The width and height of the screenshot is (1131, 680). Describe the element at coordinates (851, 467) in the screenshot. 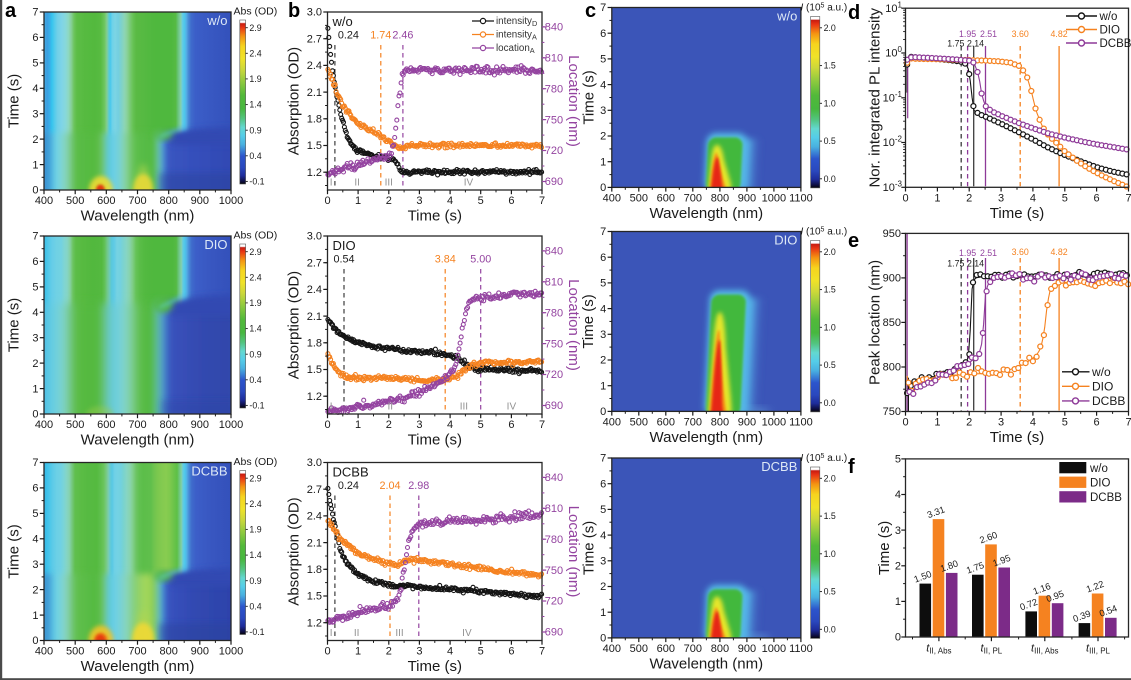

I see `svg-text: f` at that location.